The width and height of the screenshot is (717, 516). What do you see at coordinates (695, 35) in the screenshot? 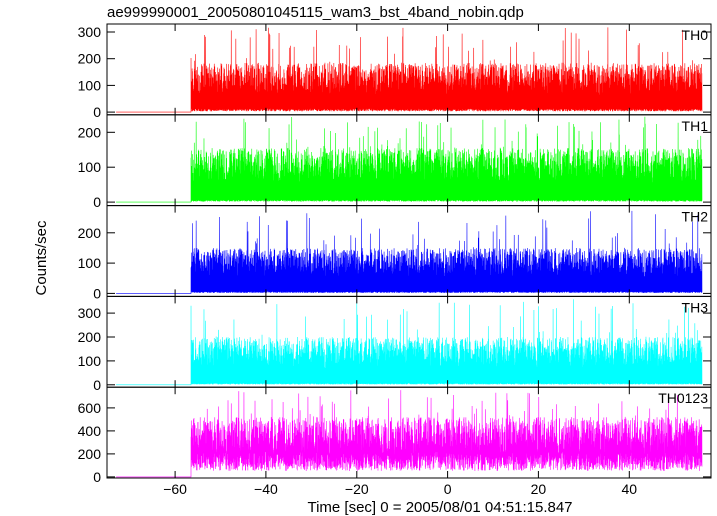
I see `series-label-th0: TH0` at bounding box center [695, 35].